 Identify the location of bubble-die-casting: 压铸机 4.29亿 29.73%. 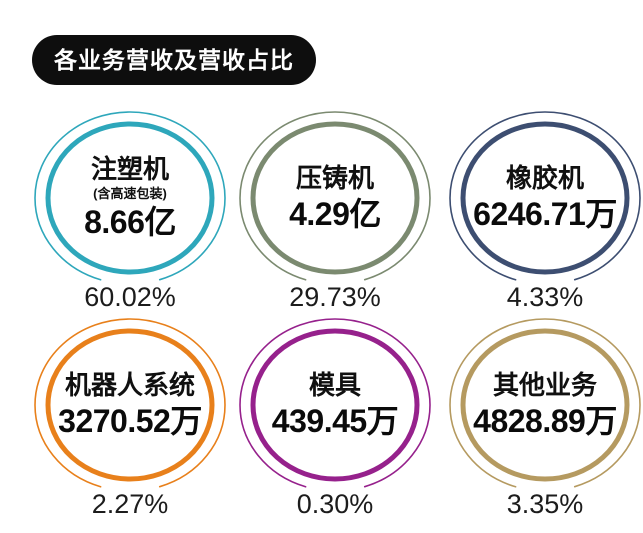
(335, 208).